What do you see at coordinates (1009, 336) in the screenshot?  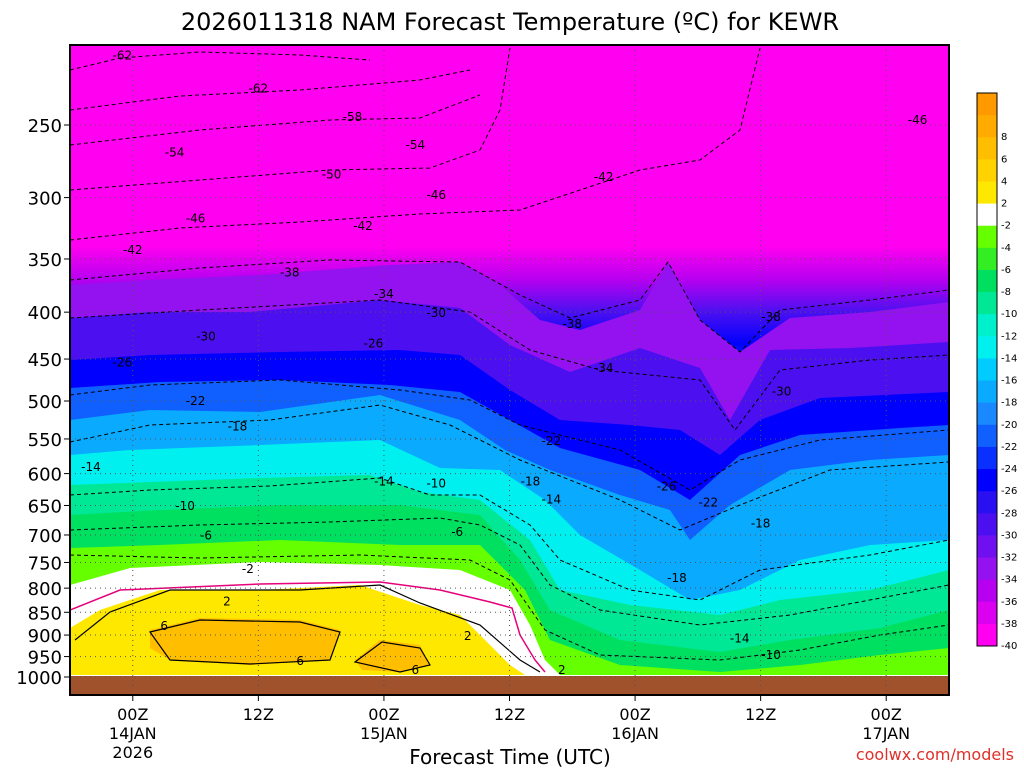 I see `colorbar-label: -12` at bounding box center [1009, 336].